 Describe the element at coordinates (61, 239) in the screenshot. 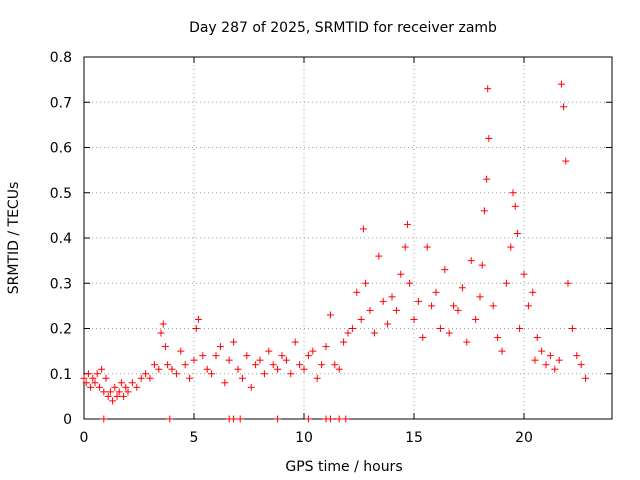

I see `y-tick-label: 0.4` at that location.